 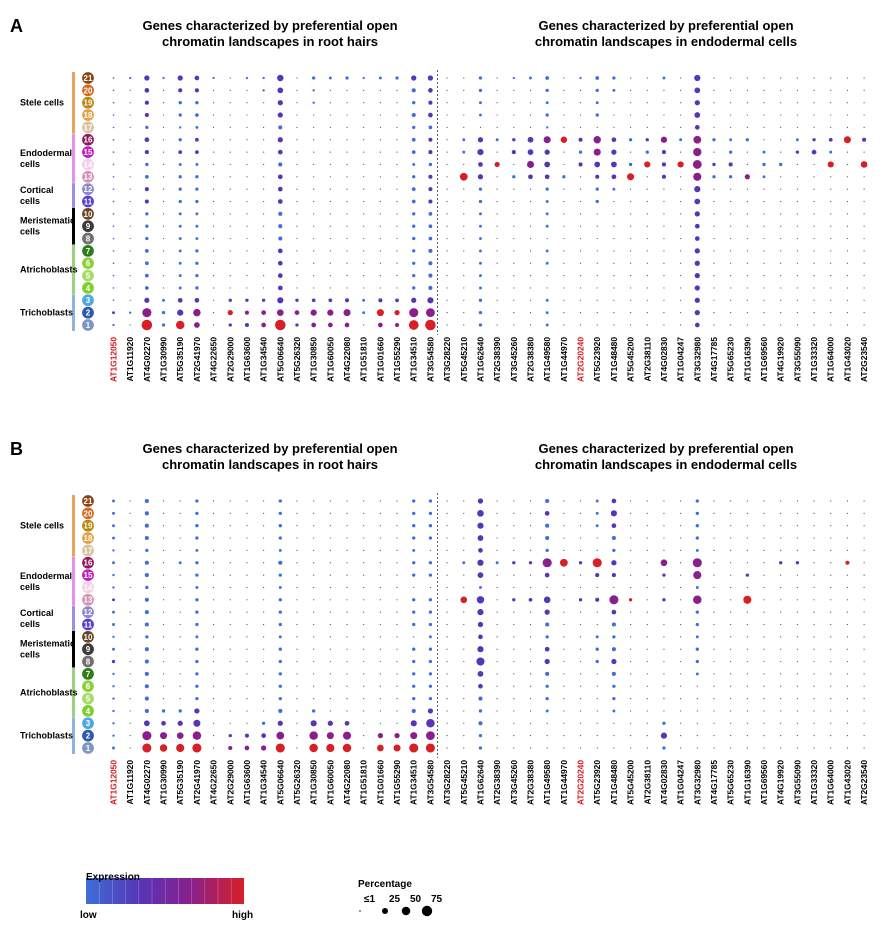 I want to click on gene-label: AT1G01660, so click(x=380, y=782).